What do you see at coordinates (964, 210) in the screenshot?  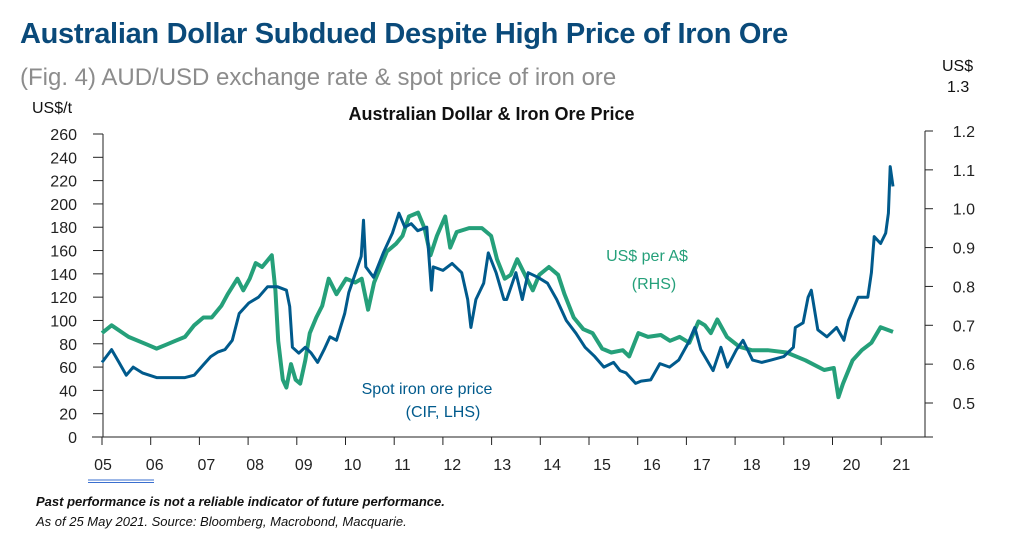 I see `right-tick-label: 1.0` at bounding box center [964, 210].